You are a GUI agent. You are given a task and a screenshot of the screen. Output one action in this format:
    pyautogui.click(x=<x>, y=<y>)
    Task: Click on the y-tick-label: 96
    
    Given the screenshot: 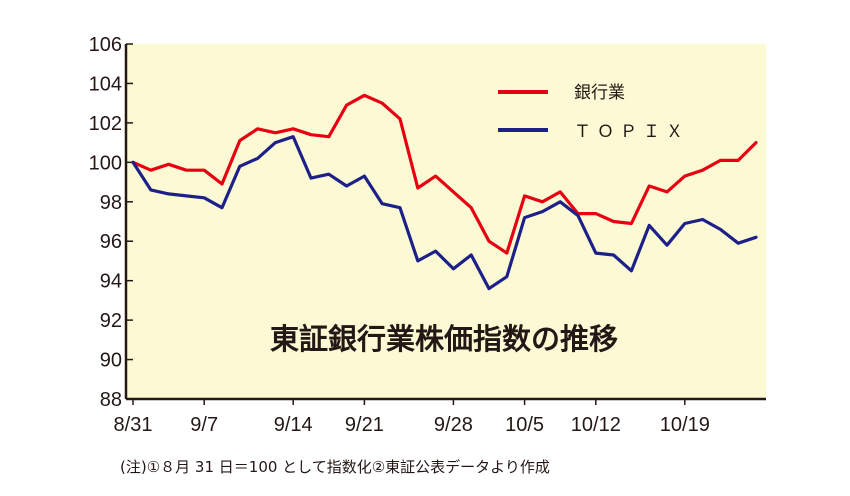 What is the action you would take?
    pyautogui.click(x=111, y=242)
    